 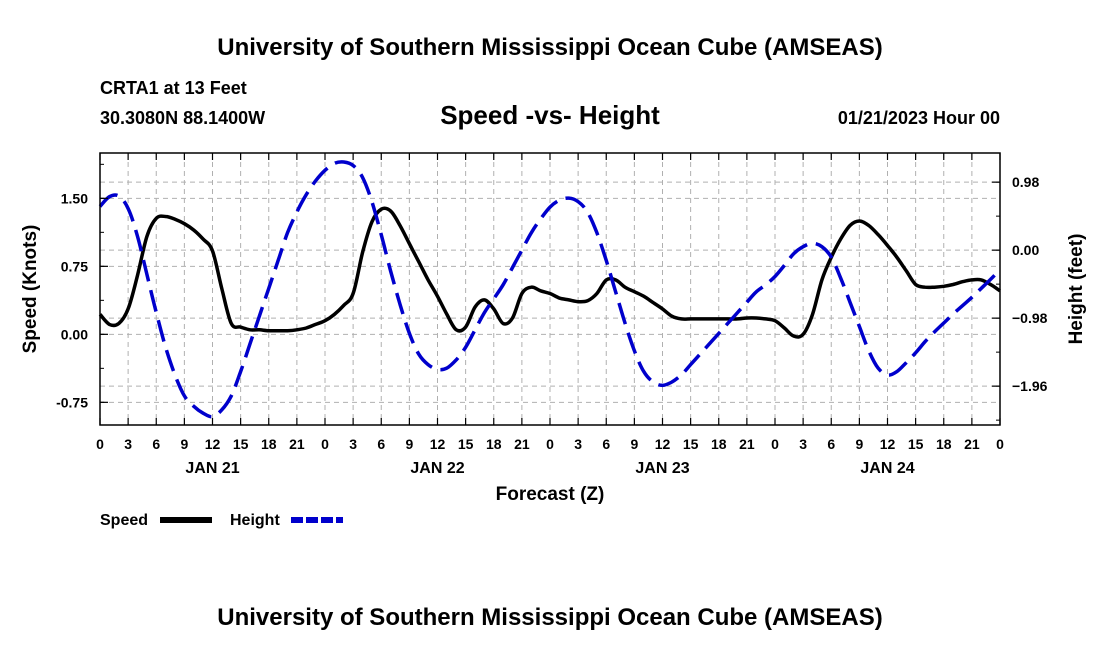 I want to click on y2-axis-ticks: −1.96 −0.98 0.00 0.98, so click(x=1020, y=297).